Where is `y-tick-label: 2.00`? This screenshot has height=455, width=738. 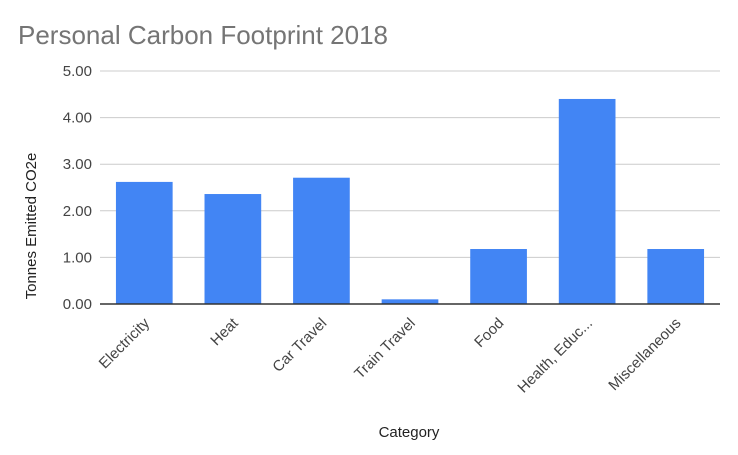 y-tick-label: 2.00 is located at coordinates (77, 211).